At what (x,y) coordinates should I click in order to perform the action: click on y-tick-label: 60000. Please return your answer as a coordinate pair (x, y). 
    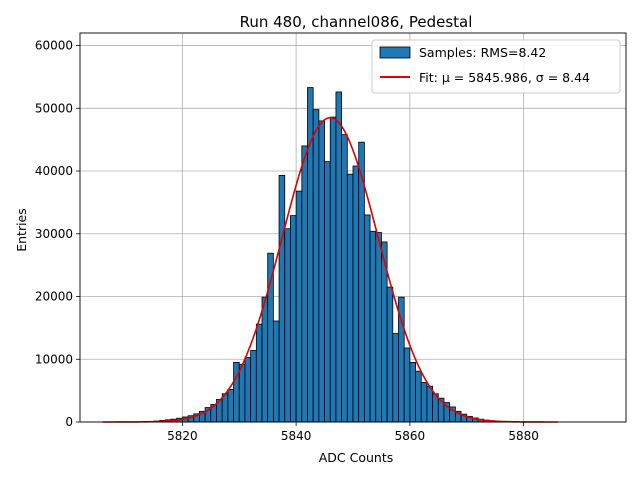
    Looking at the image, I should click on (54, 46).